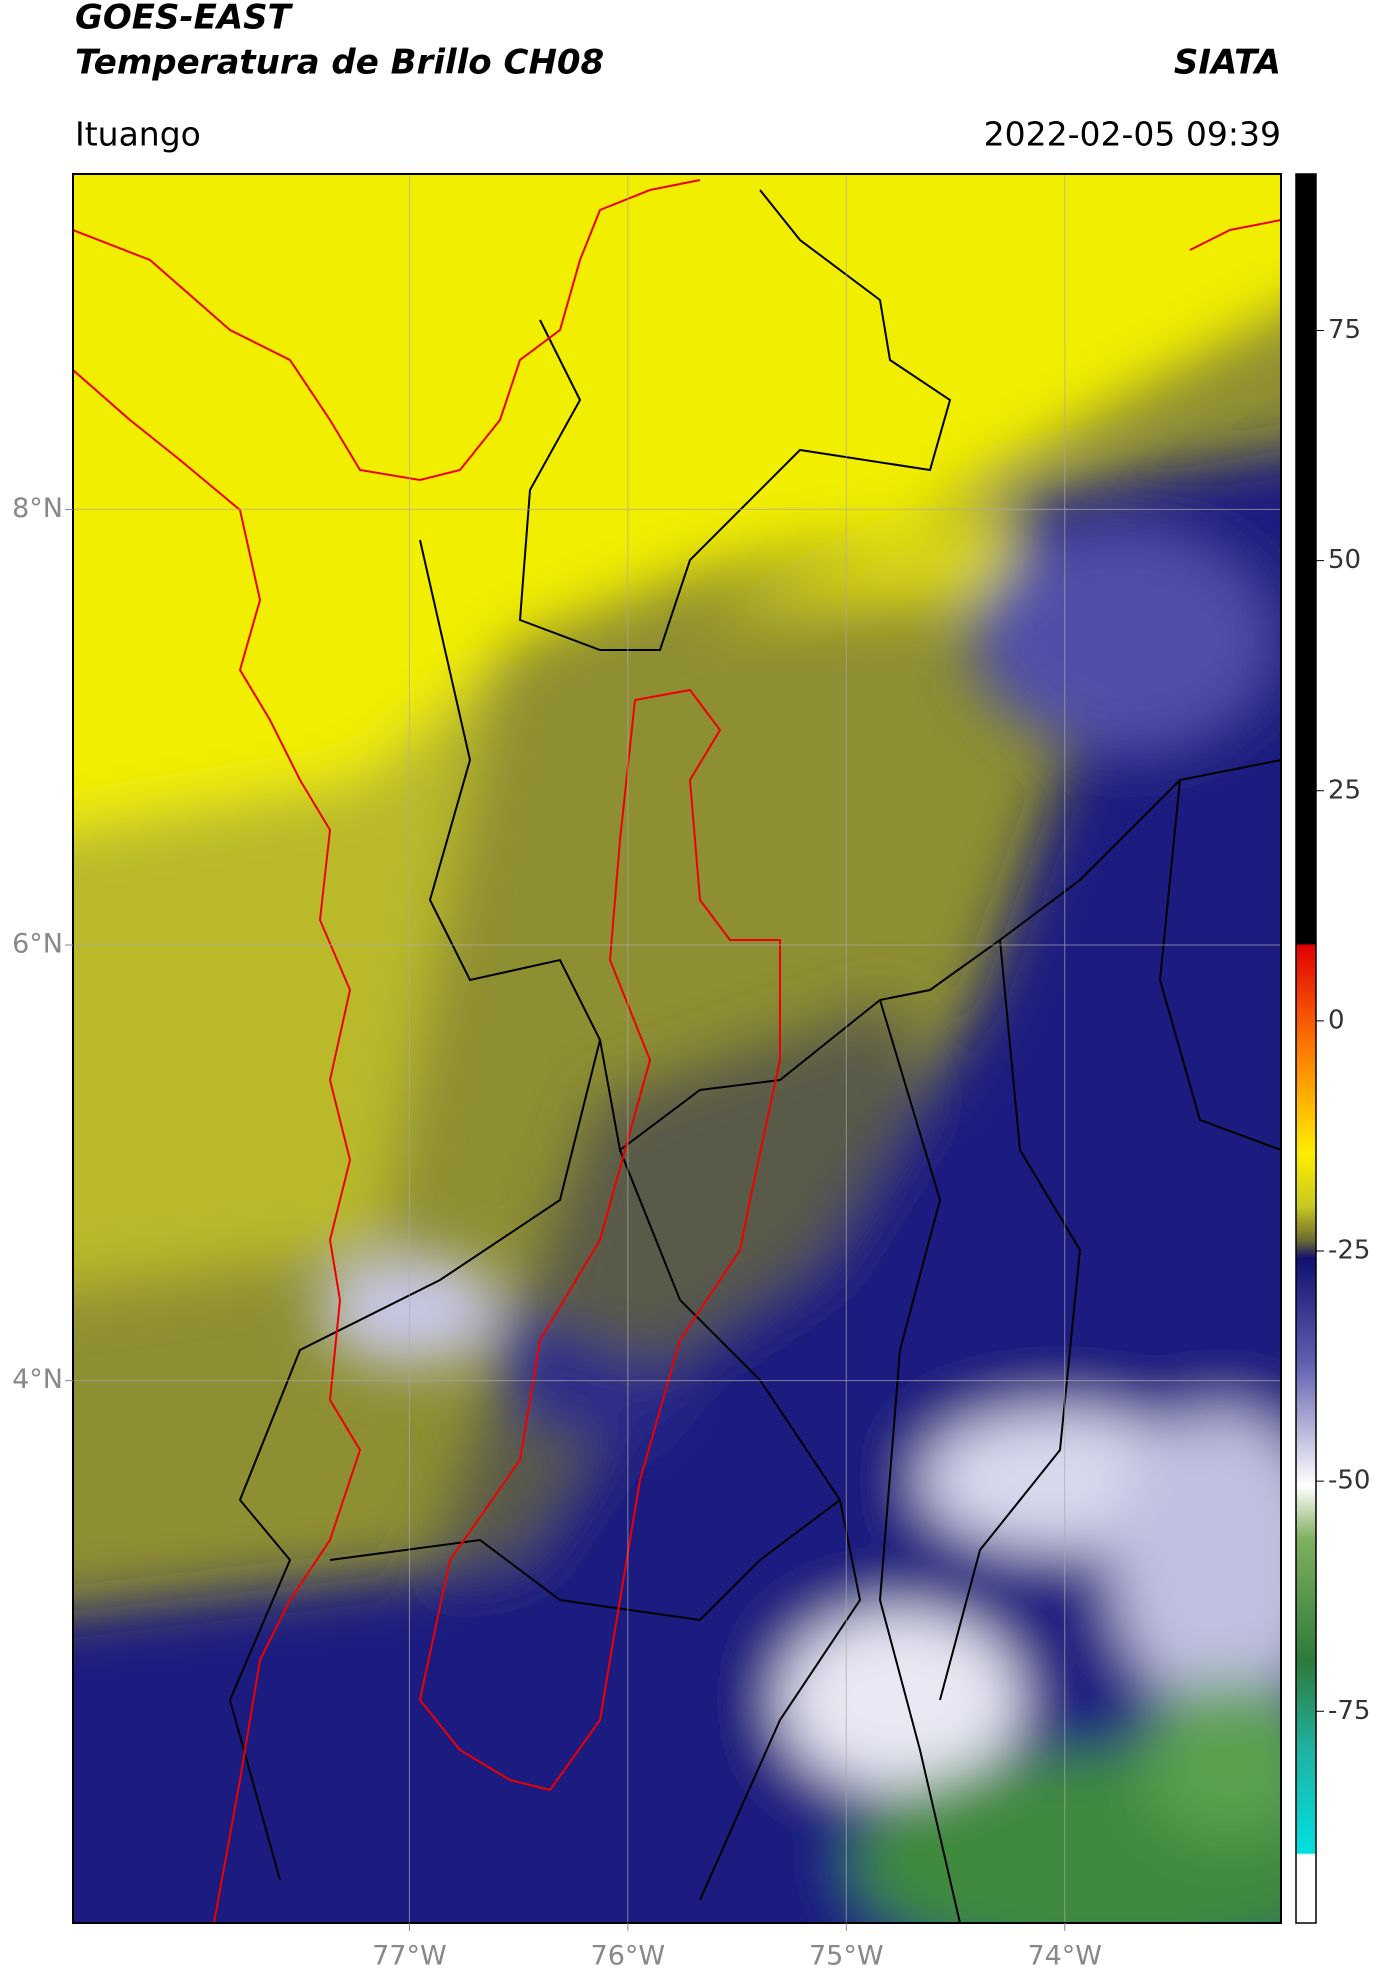  Describe the element at coordinates (1227, 63) in the screenshot. I see `agency: SIATA` at that location.